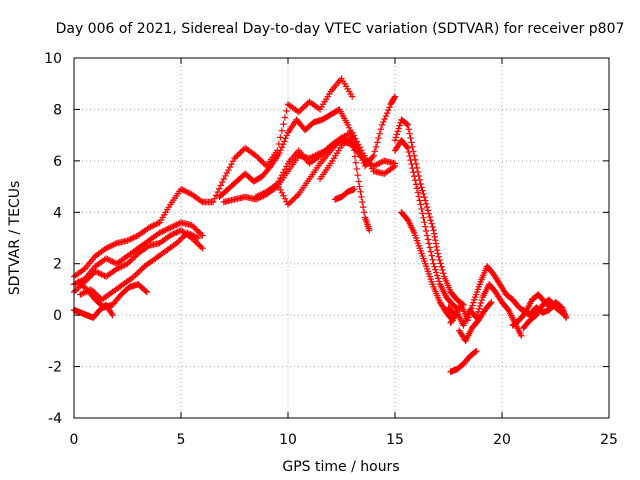 The image size is (640, 480). I want to click on x-tick-label: 0, so click(74, 440).